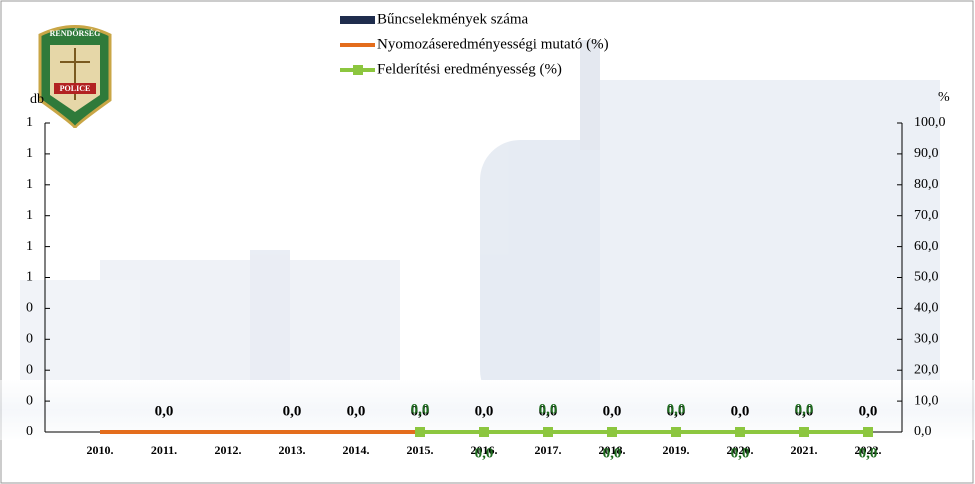 This screenshot has height=484, width=975. I want to click on x-tick-label: 2022., so click(868, 450).